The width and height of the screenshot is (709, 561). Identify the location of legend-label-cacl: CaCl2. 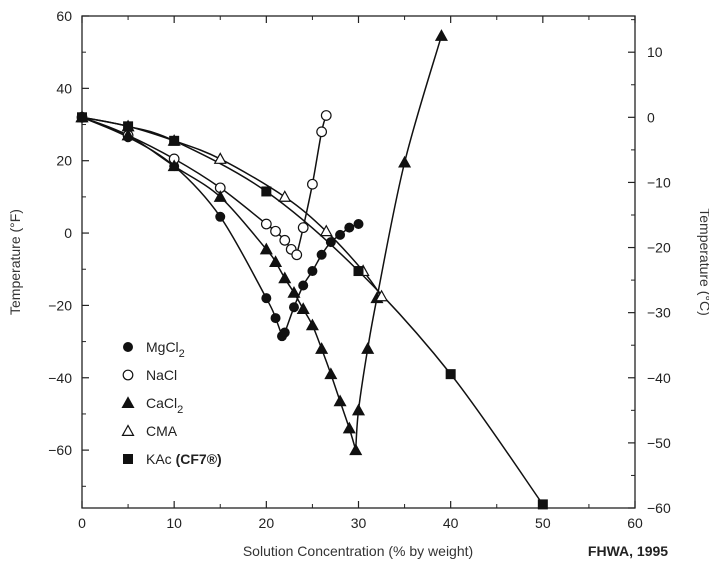
(164, 405).